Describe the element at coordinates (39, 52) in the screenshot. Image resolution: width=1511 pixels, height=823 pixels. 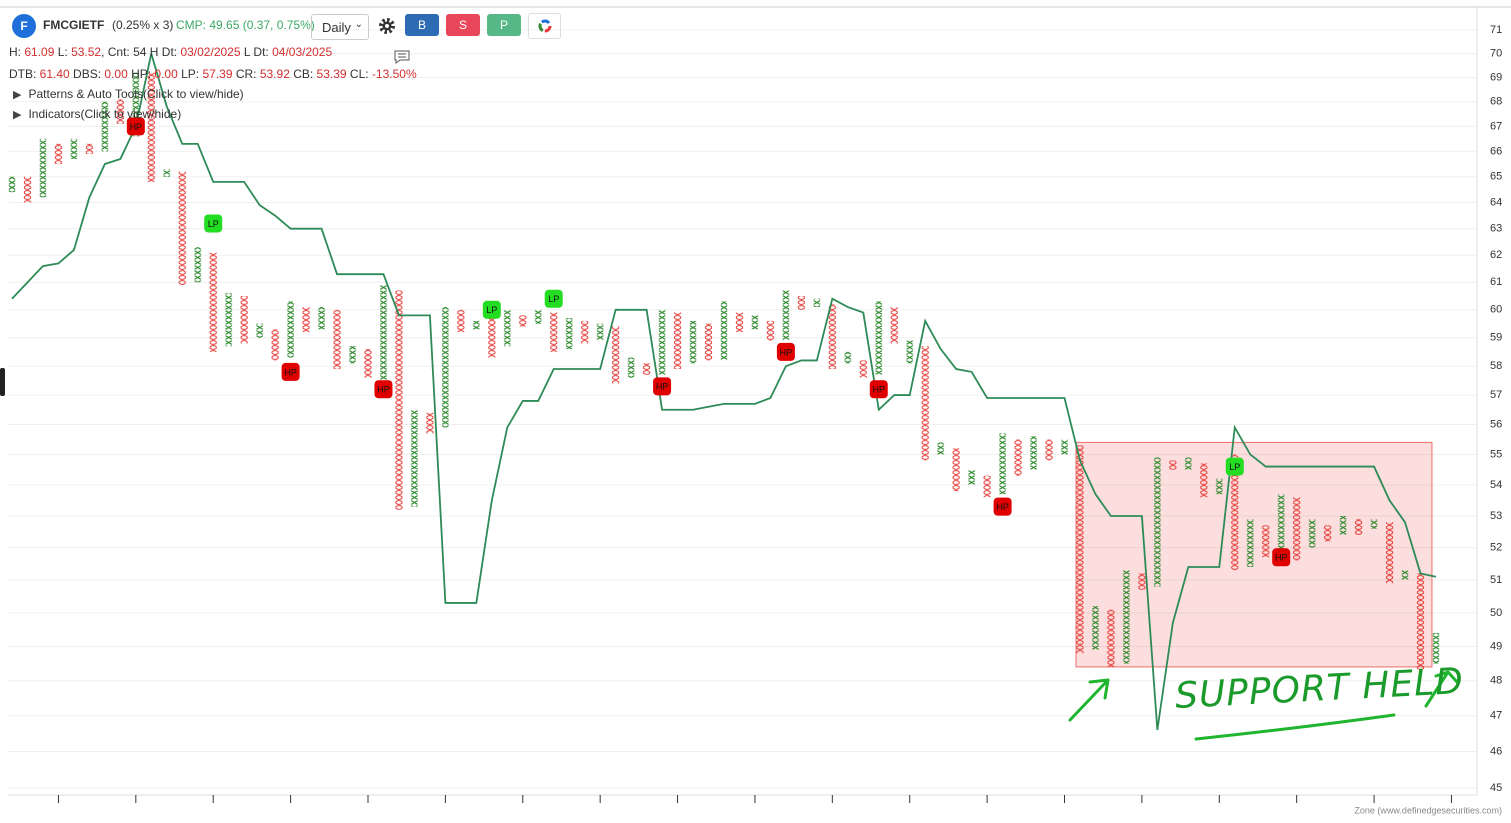
I see `stat-value: 61.09` at that location.